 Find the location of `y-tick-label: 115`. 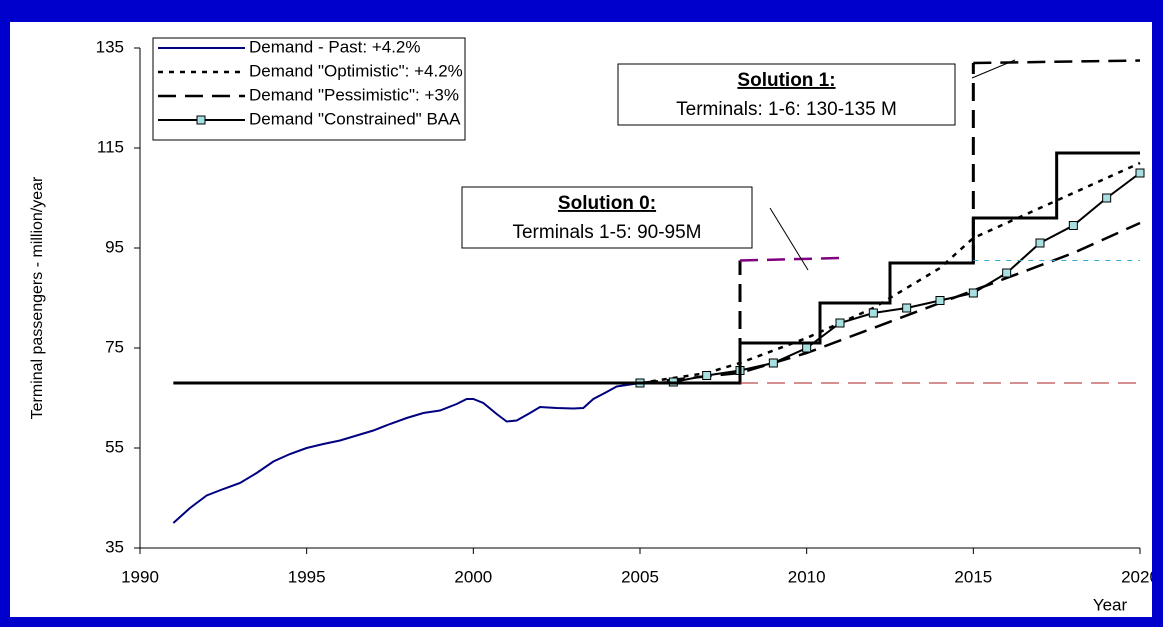

y-tick-label: 115 is located at coordinates (110, 146).